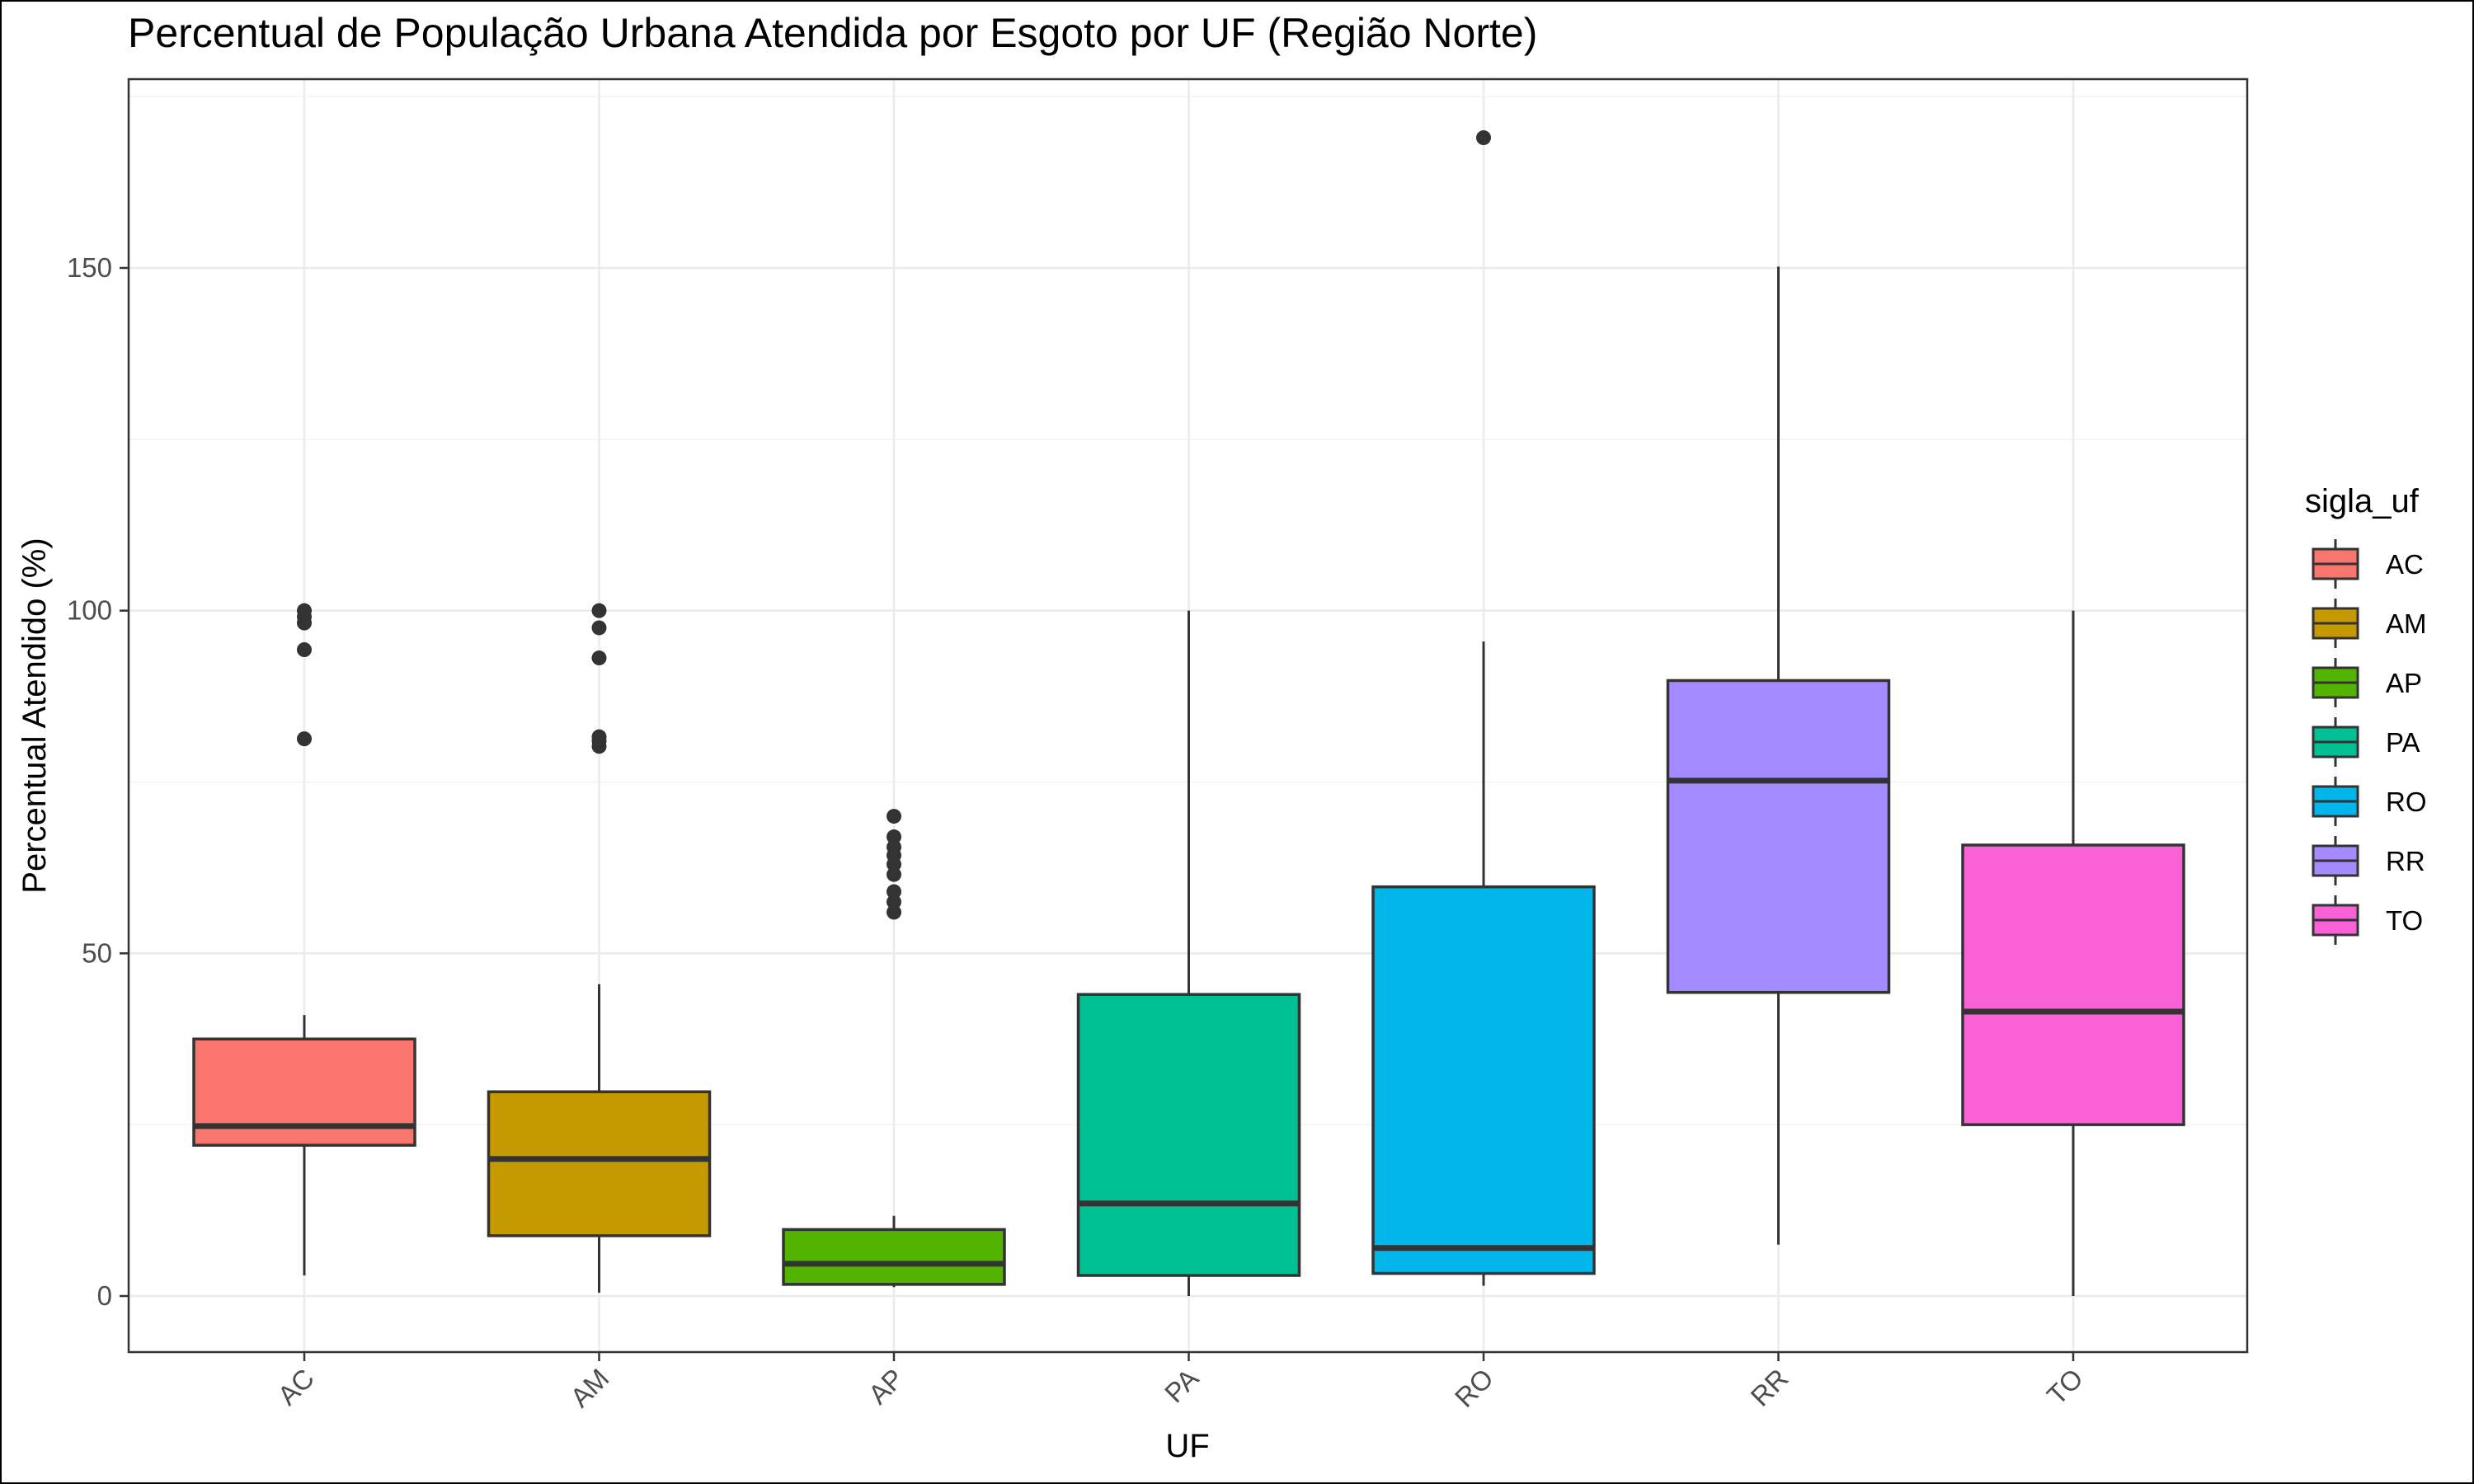 This screenshot has width=2474, height=1484. What do you see at coordinates (599, 948) in the screenshot?
I see `box-am` at bounding box center [599, 948].